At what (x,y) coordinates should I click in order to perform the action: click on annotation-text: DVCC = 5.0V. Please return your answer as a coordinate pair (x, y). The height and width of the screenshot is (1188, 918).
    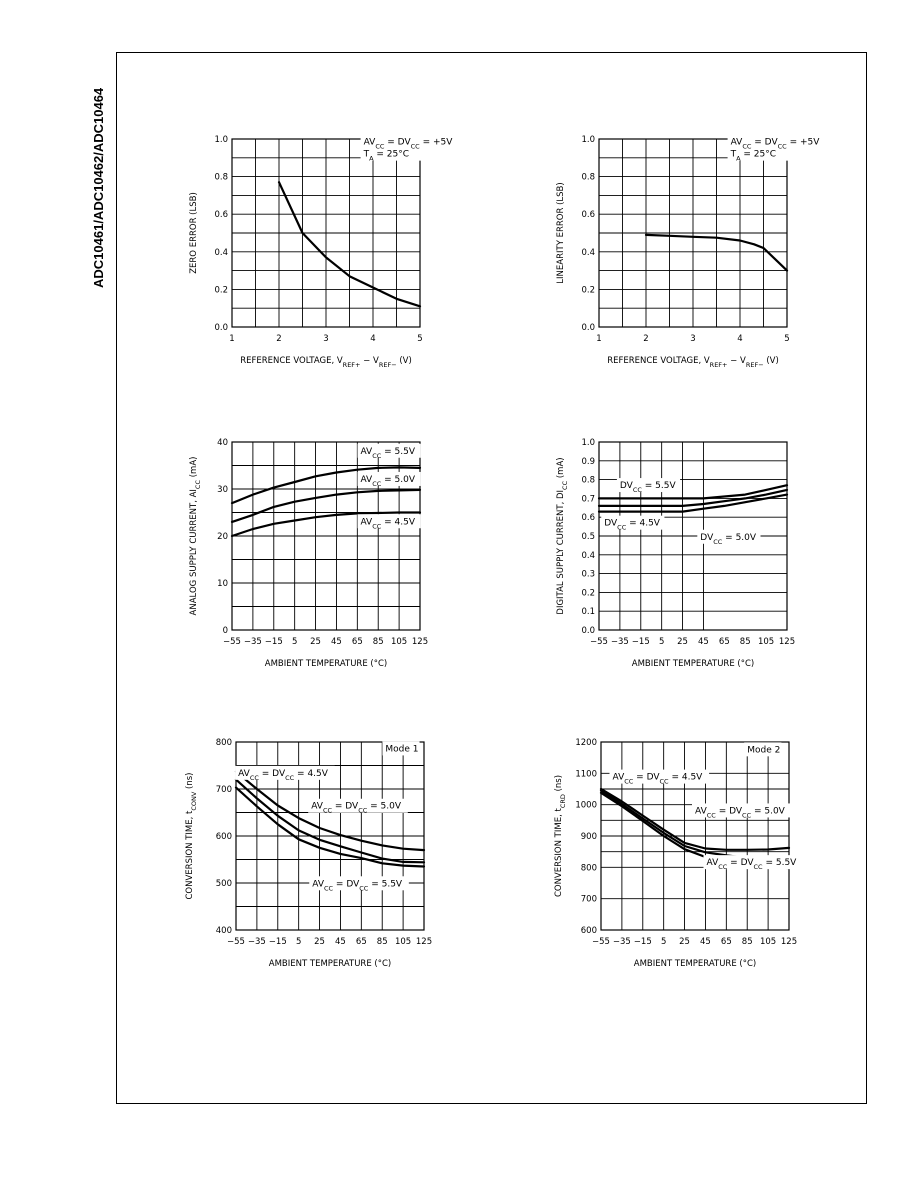
    Looking at the image, I should click on (728, 539).